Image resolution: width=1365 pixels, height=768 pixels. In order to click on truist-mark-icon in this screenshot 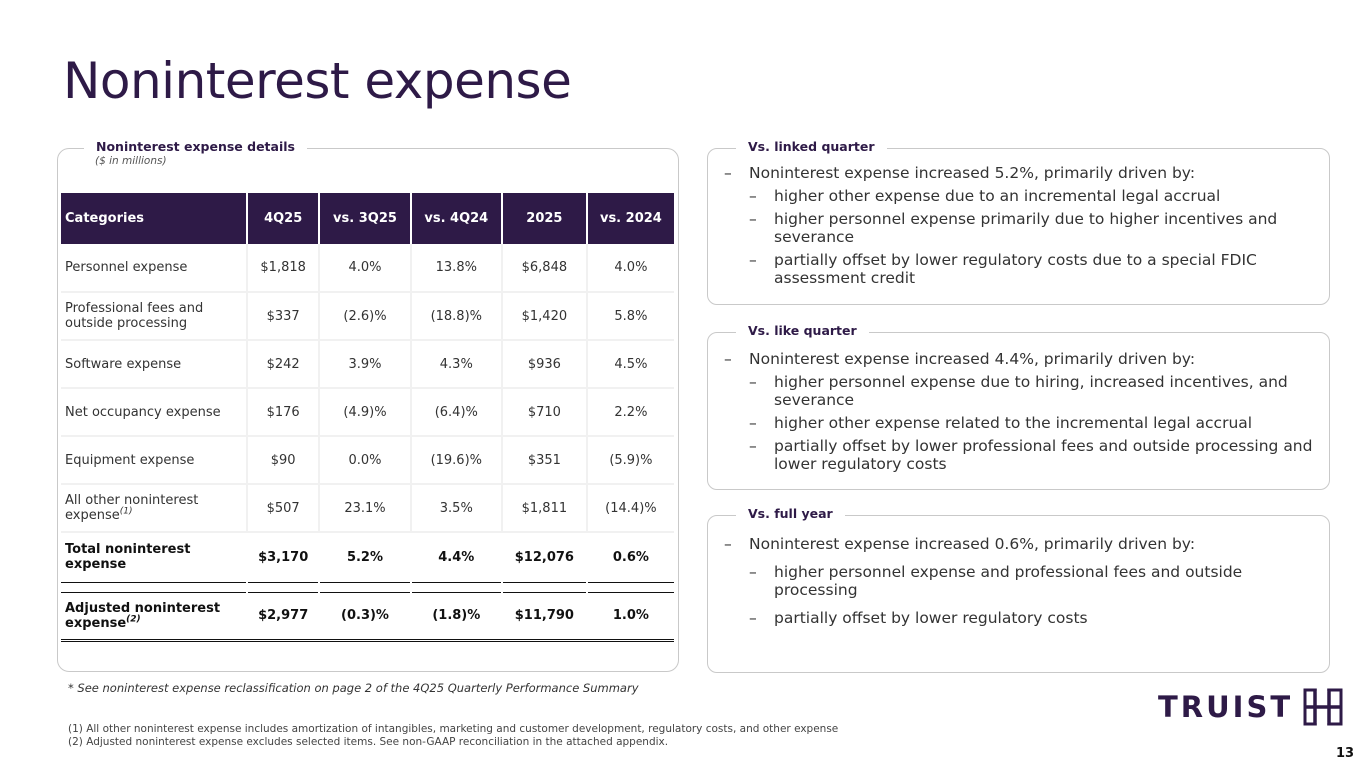, I will do `click(1323, 707)`.